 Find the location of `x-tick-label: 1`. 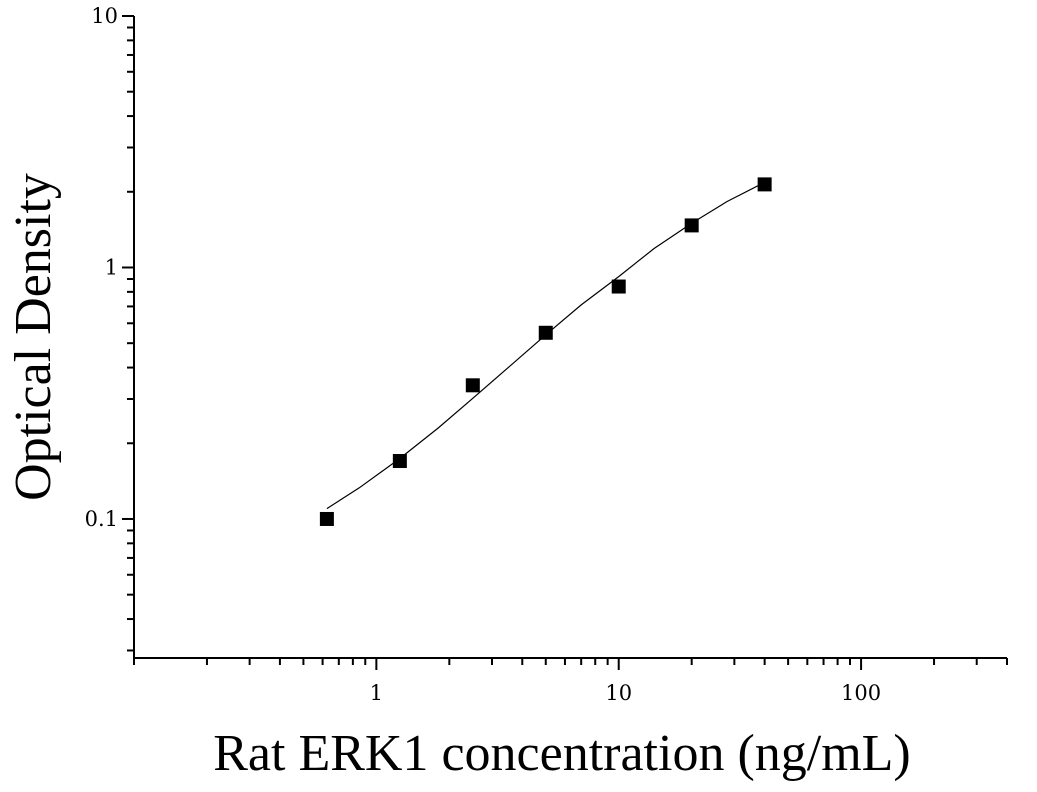

x-tick-label: 1 is located at coordinates (376, 693).